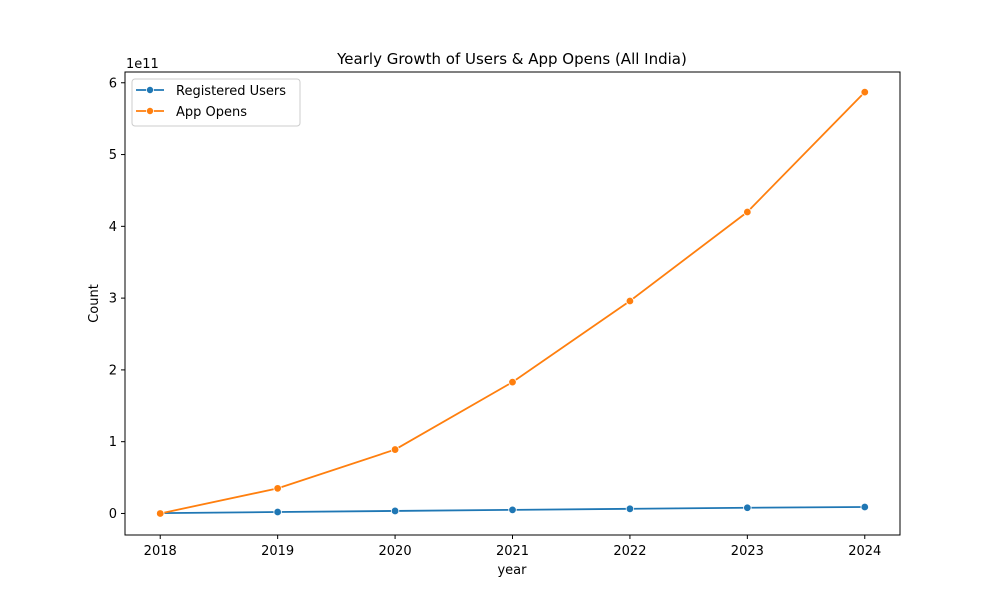 This screenshot has height=600, width=1000. What do you see at coordinates (231, 91) in the screenshot?
I see `legend-label-registered-users: Registered Users` at bounding box center [231, 91].